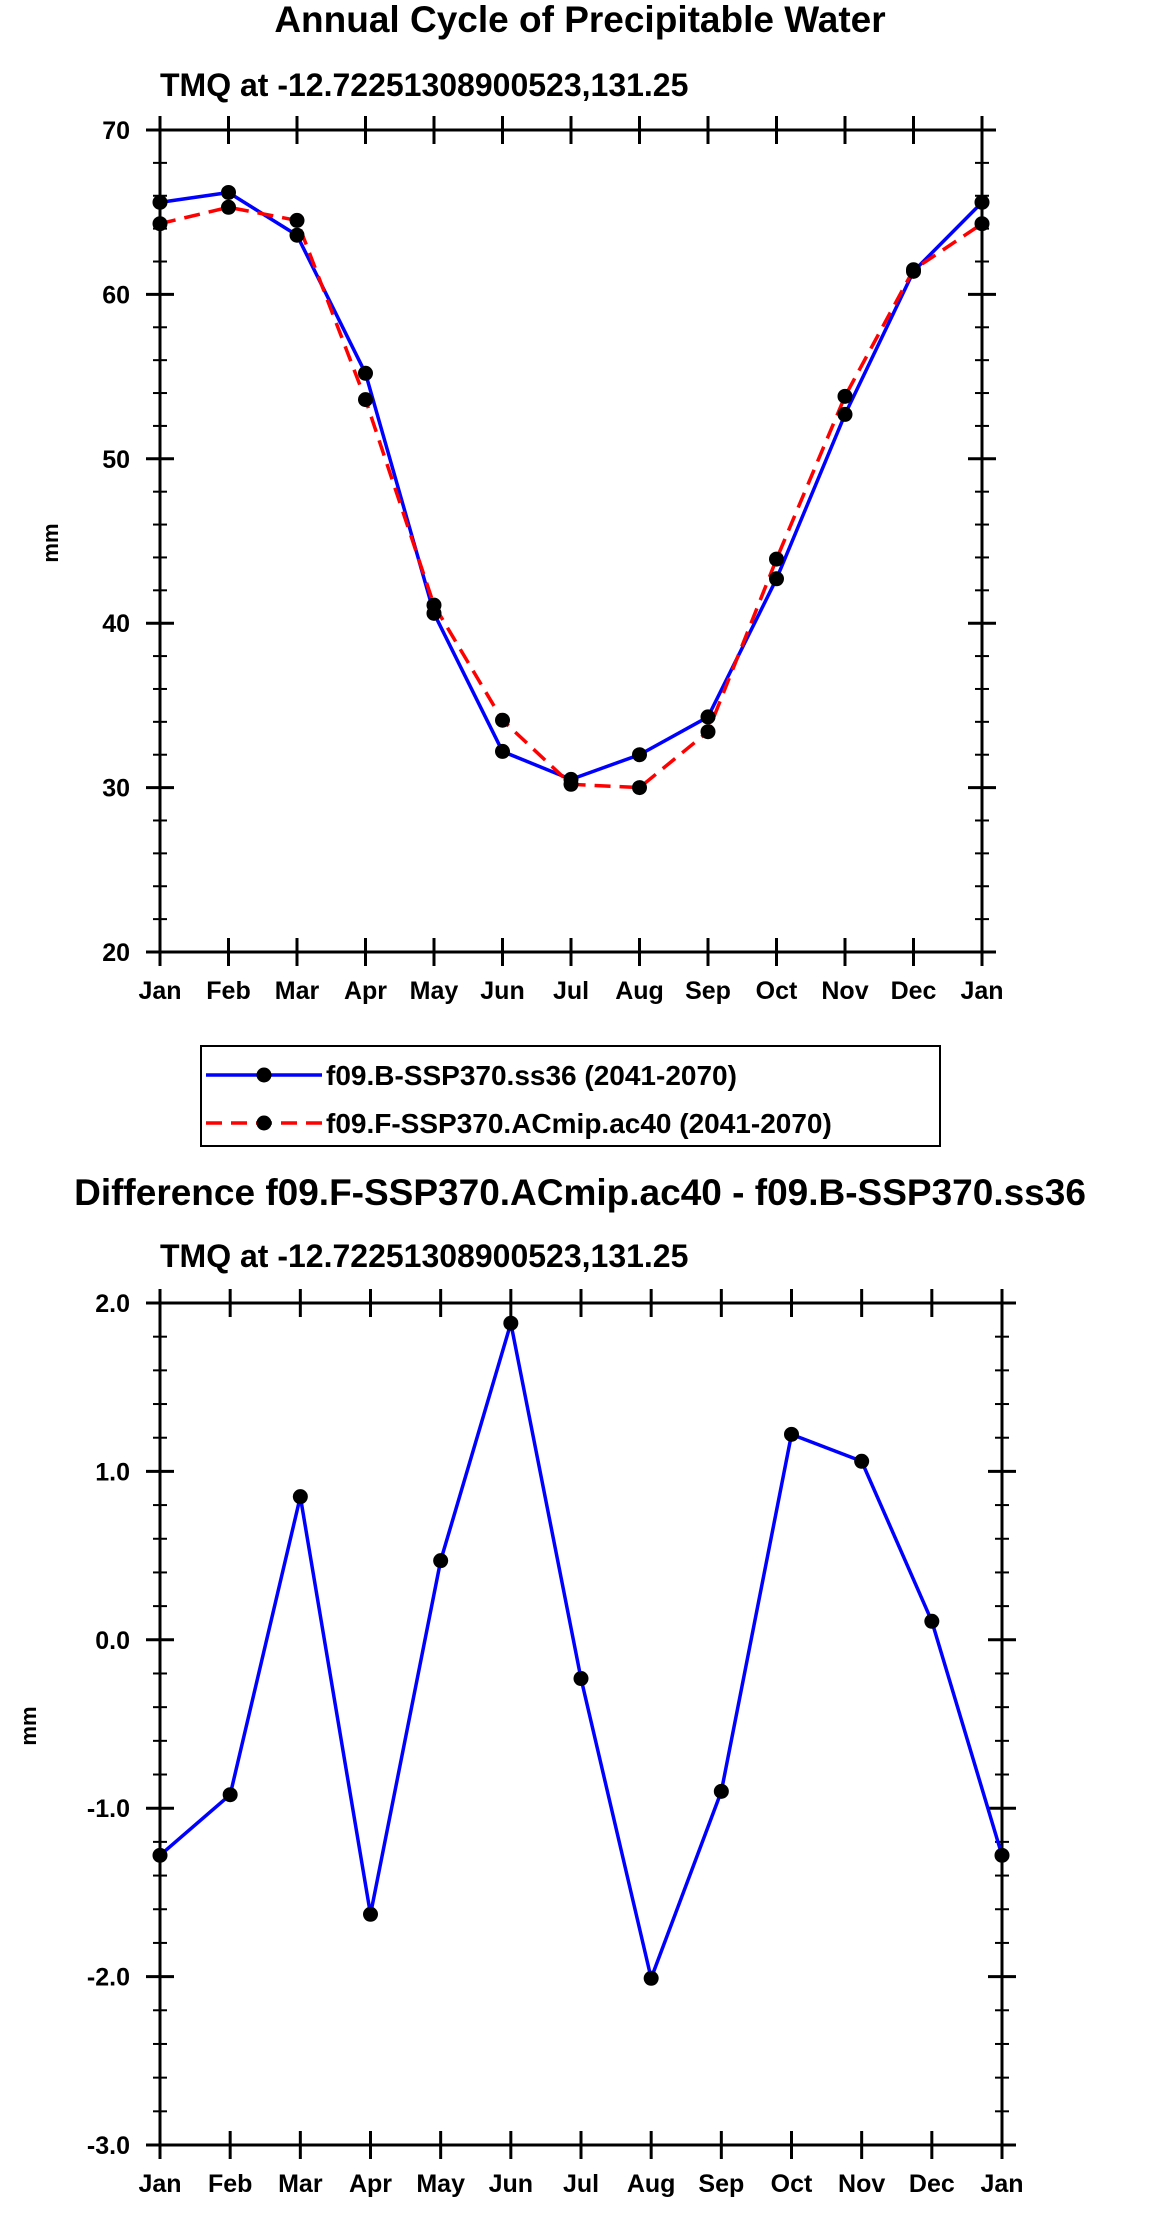 The width and height of the screenshot is (1161, 2219). What do you see at coordinates (108, 2146) in the screenshot?
I see `y-tick-label: -3.0` at bounding box center [108, 2146].